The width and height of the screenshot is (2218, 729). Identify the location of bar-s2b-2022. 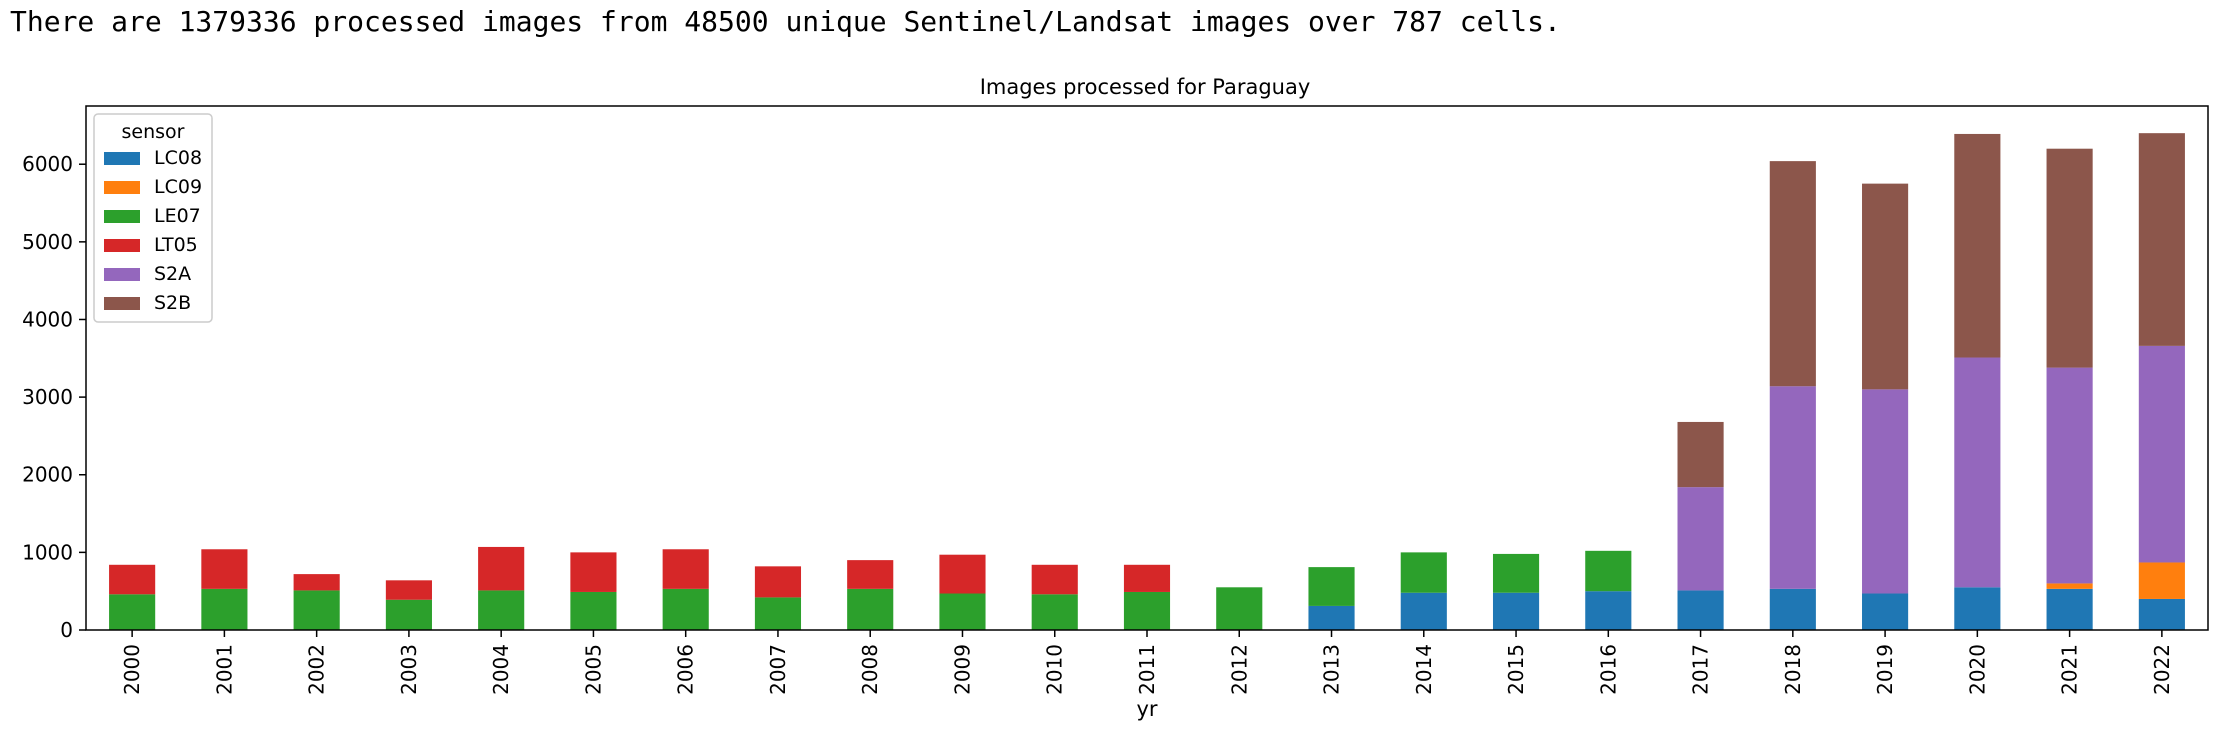
(2161, 239).